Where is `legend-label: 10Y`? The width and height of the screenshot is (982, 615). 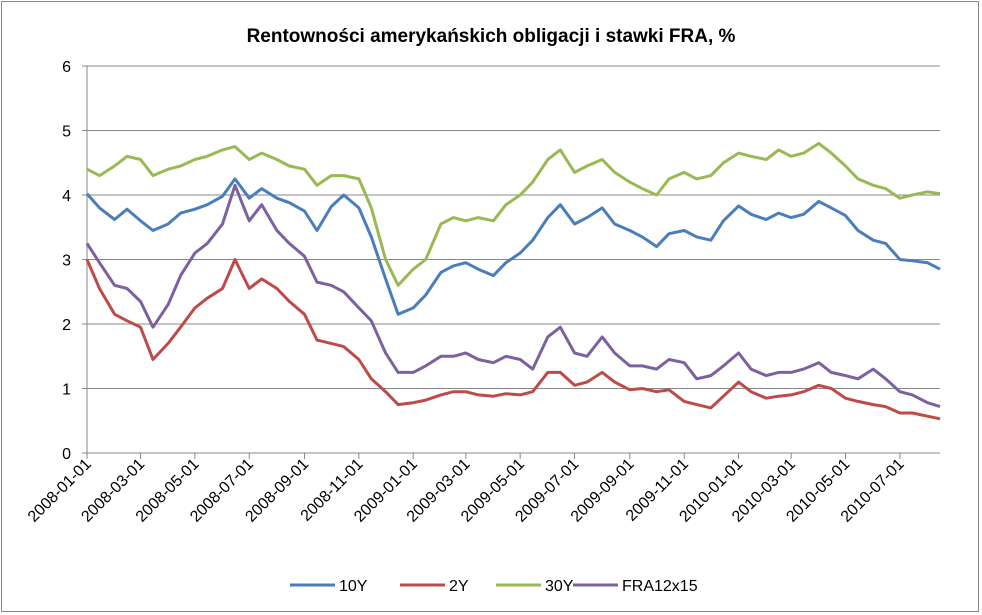 legend-label: 10Y is located at coordinates (353, 586).